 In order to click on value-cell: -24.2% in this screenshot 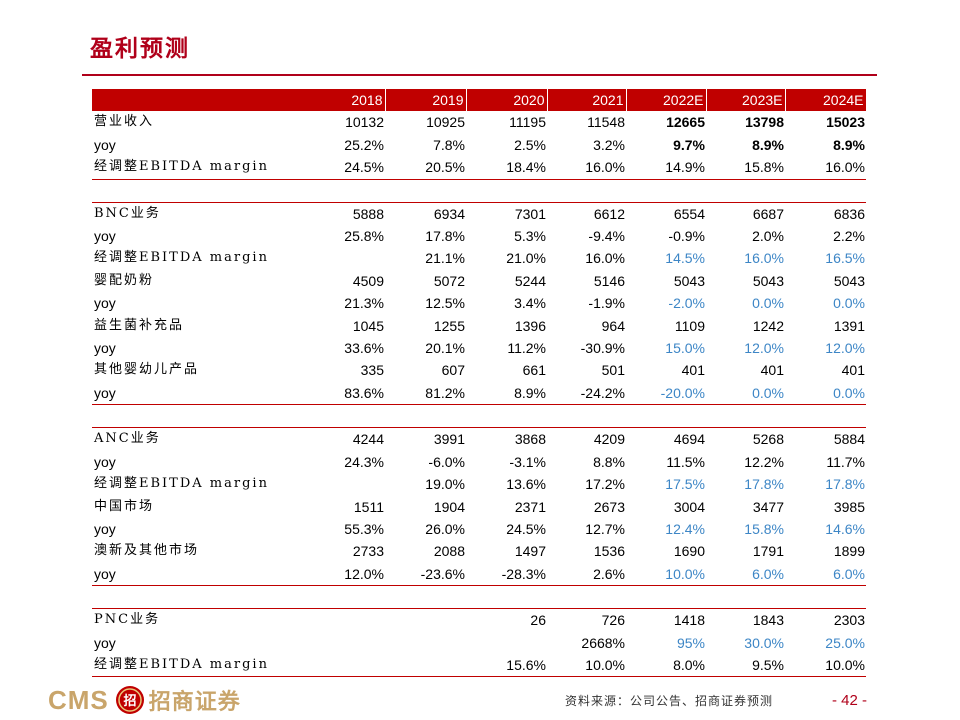, I will do `click(586, 393)`.